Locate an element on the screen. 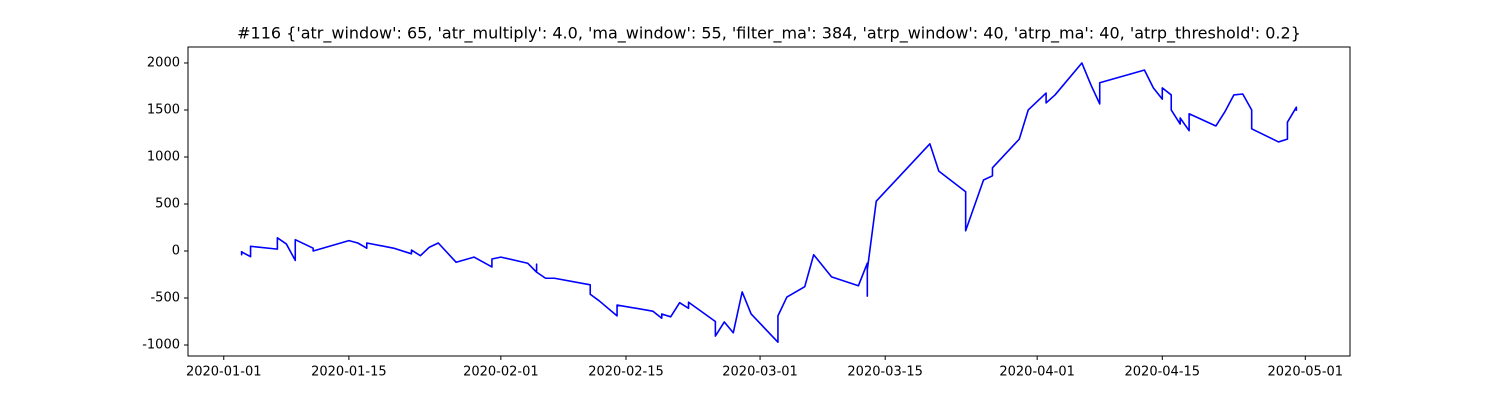  x-tick-label: 2020-04-15 is located at coordinates (1163, 372).